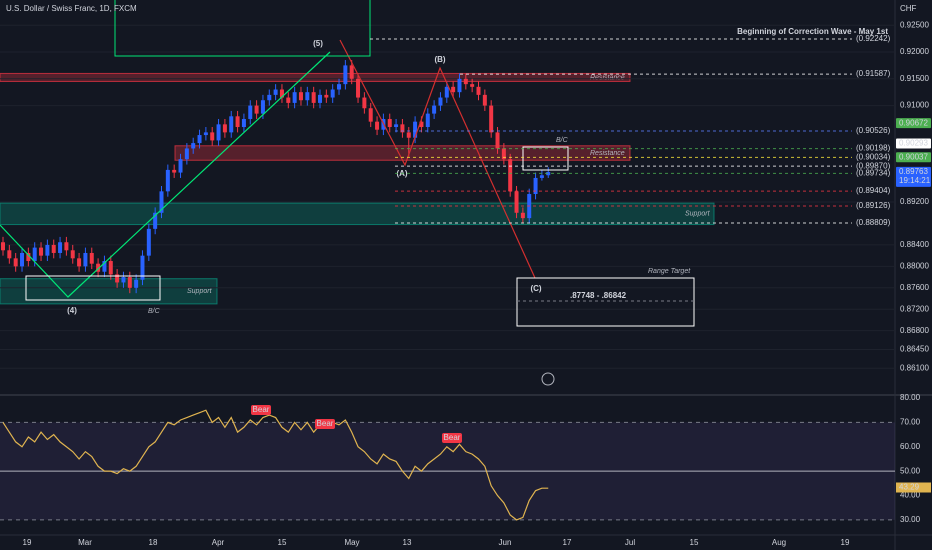 This screenshot has height=550, width=932. Describe the element at coordinates (913, 171) in the screenshot. I see `price-tag-label: 0.89763` at that location.